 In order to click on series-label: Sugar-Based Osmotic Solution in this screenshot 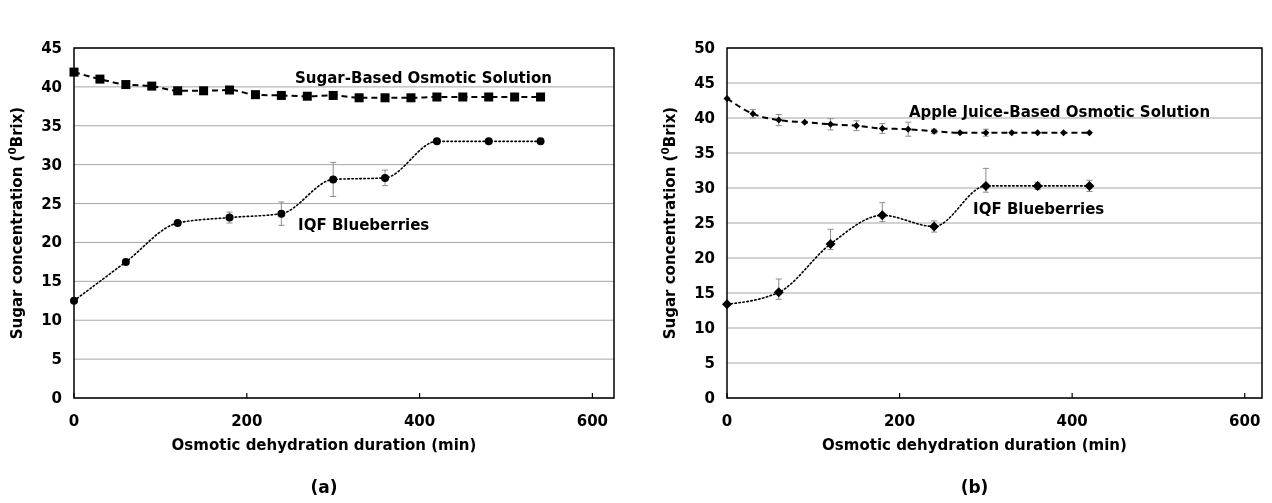, I will do `click(423, 78)`.